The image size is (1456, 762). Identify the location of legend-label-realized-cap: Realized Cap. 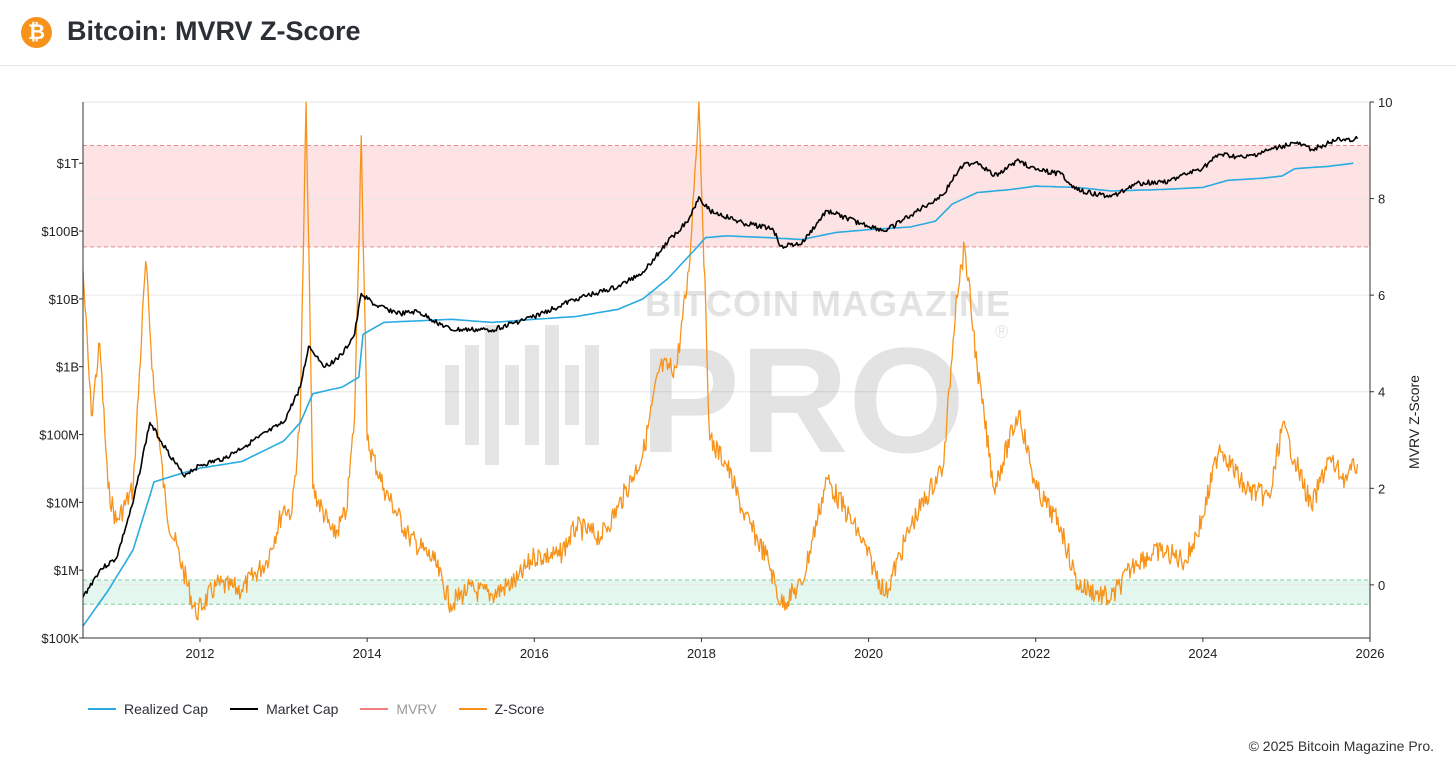
(166, 709).